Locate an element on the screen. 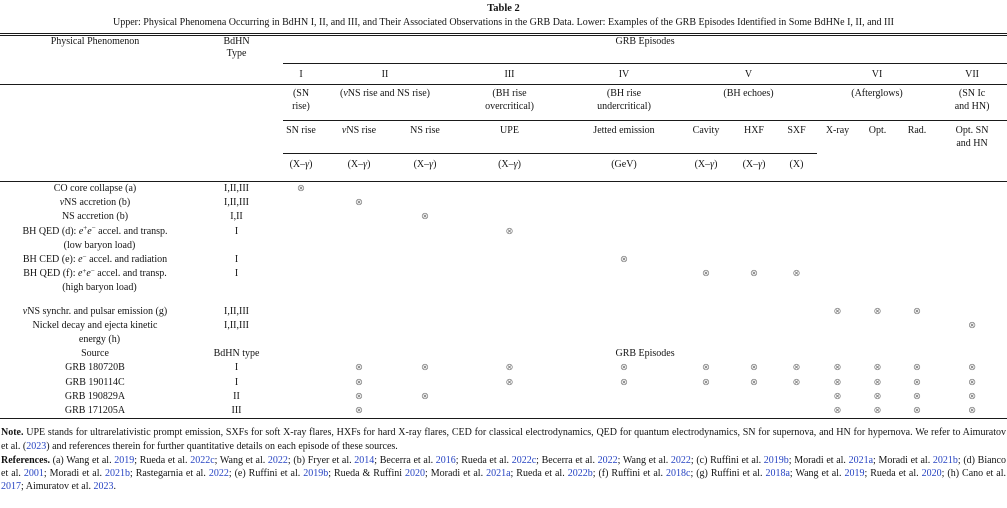 This screenshot has height=508, width=1007. band-label-jetted: (GeV) is located at coordinates (624, 167).